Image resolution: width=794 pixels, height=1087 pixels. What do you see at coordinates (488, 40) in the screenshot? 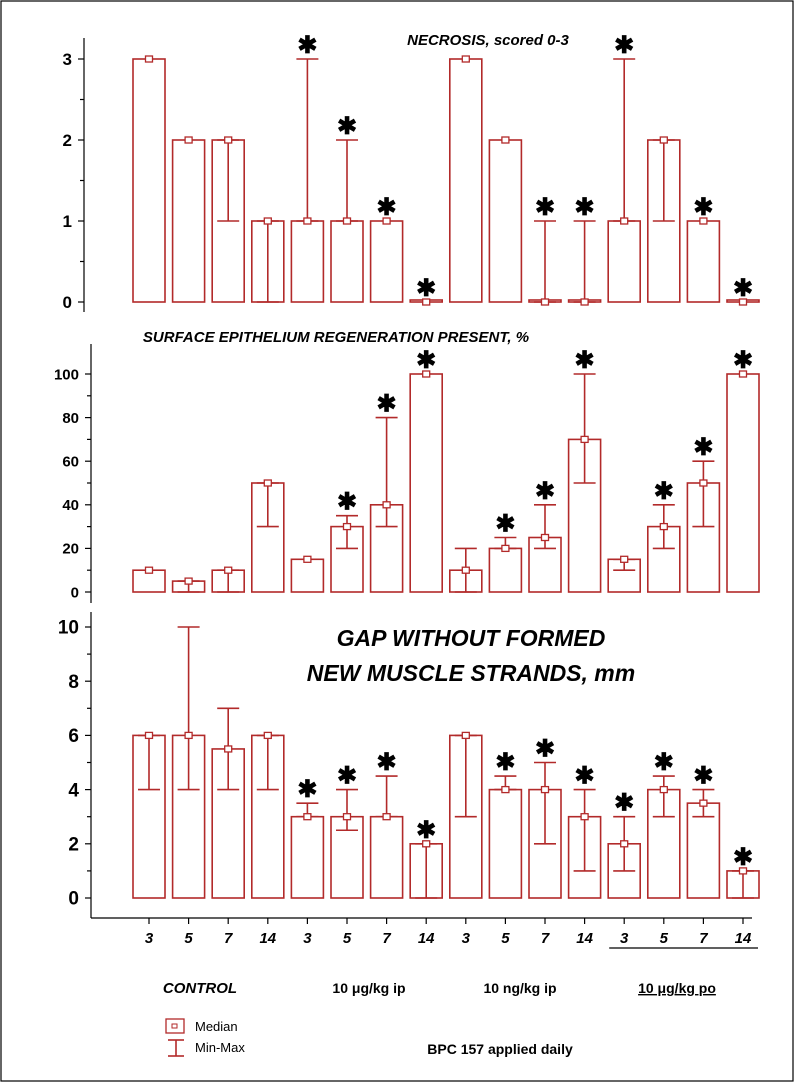
I see `panel1-title: NECROSIS, scored 0-3` at bounding box center [488, 40].